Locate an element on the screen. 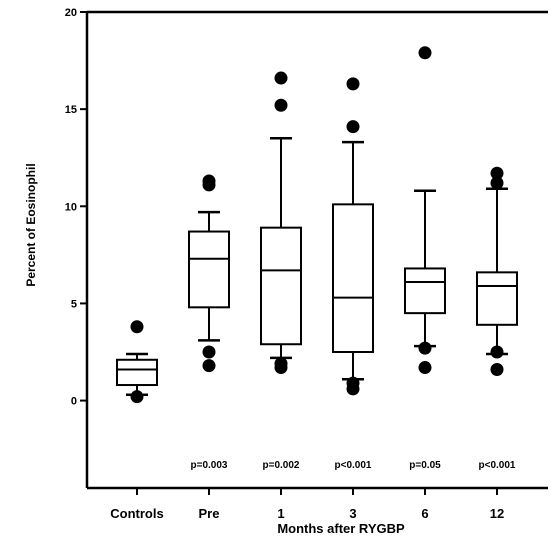 This screenshot has width=559, height=545. y-ticks: 0 5 10 15 20 is located at coordinates (76, 207).